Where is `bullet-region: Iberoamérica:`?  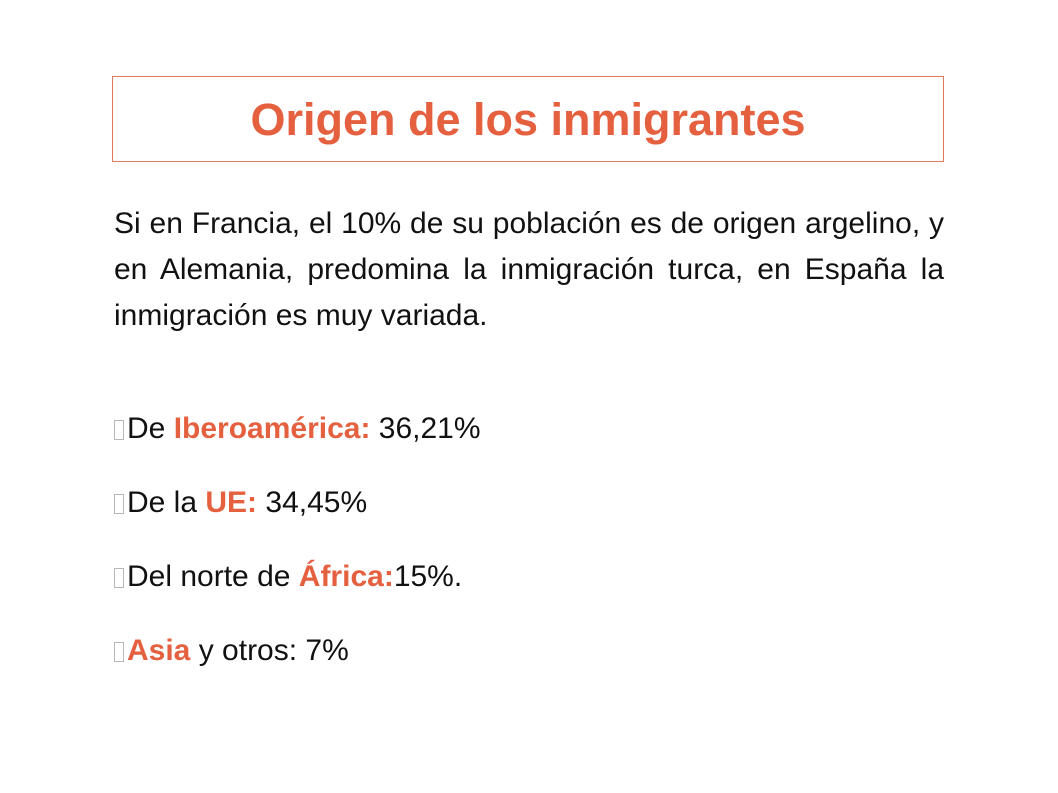
bullet-region: Iberoamérica: is located at coordinates (272, 428).